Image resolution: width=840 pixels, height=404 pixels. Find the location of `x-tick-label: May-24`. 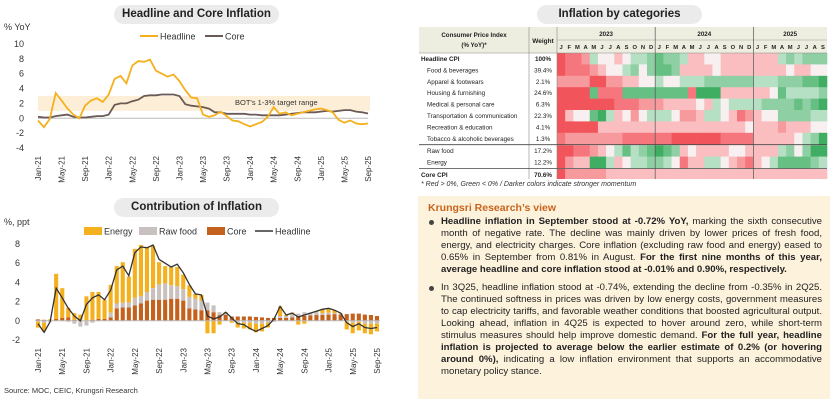

x-tick-label: May-24 is located at coordinates (274, 168).